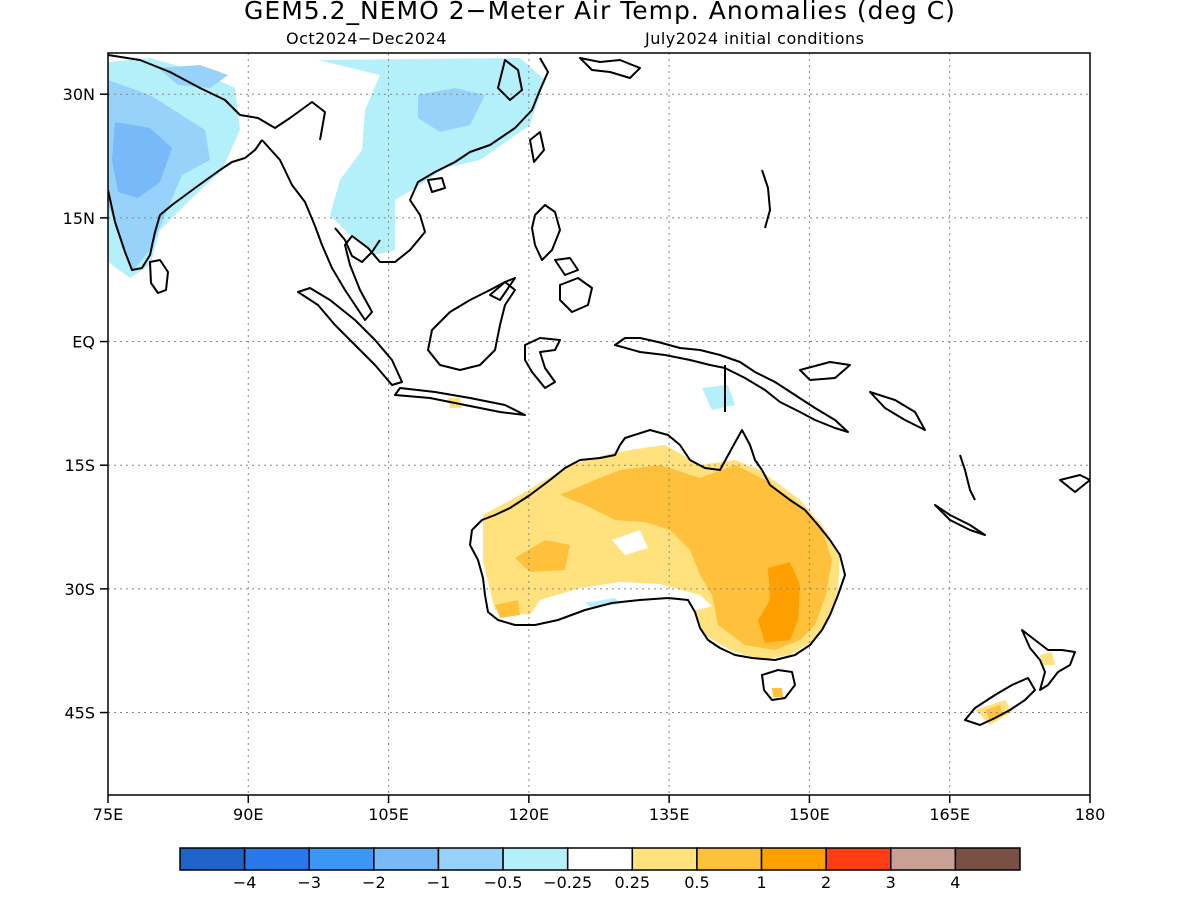 The height and width of the screenshot is (900, 1200). Describe the element at coordinates (79, 94) in the screenshot. I see `lat-label: 30N` at that location.